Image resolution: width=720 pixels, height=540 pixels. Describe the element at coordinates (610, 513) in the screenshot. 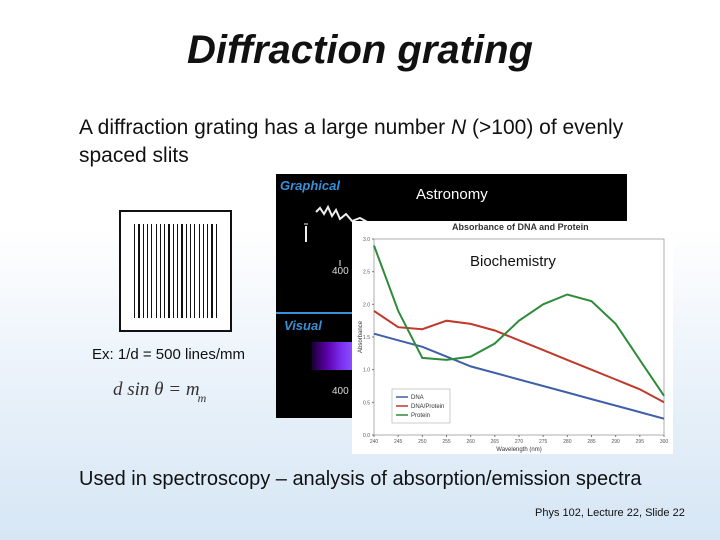

I see `slide-footer: Phys 102, Lecture 22, Slide 22` at that location.